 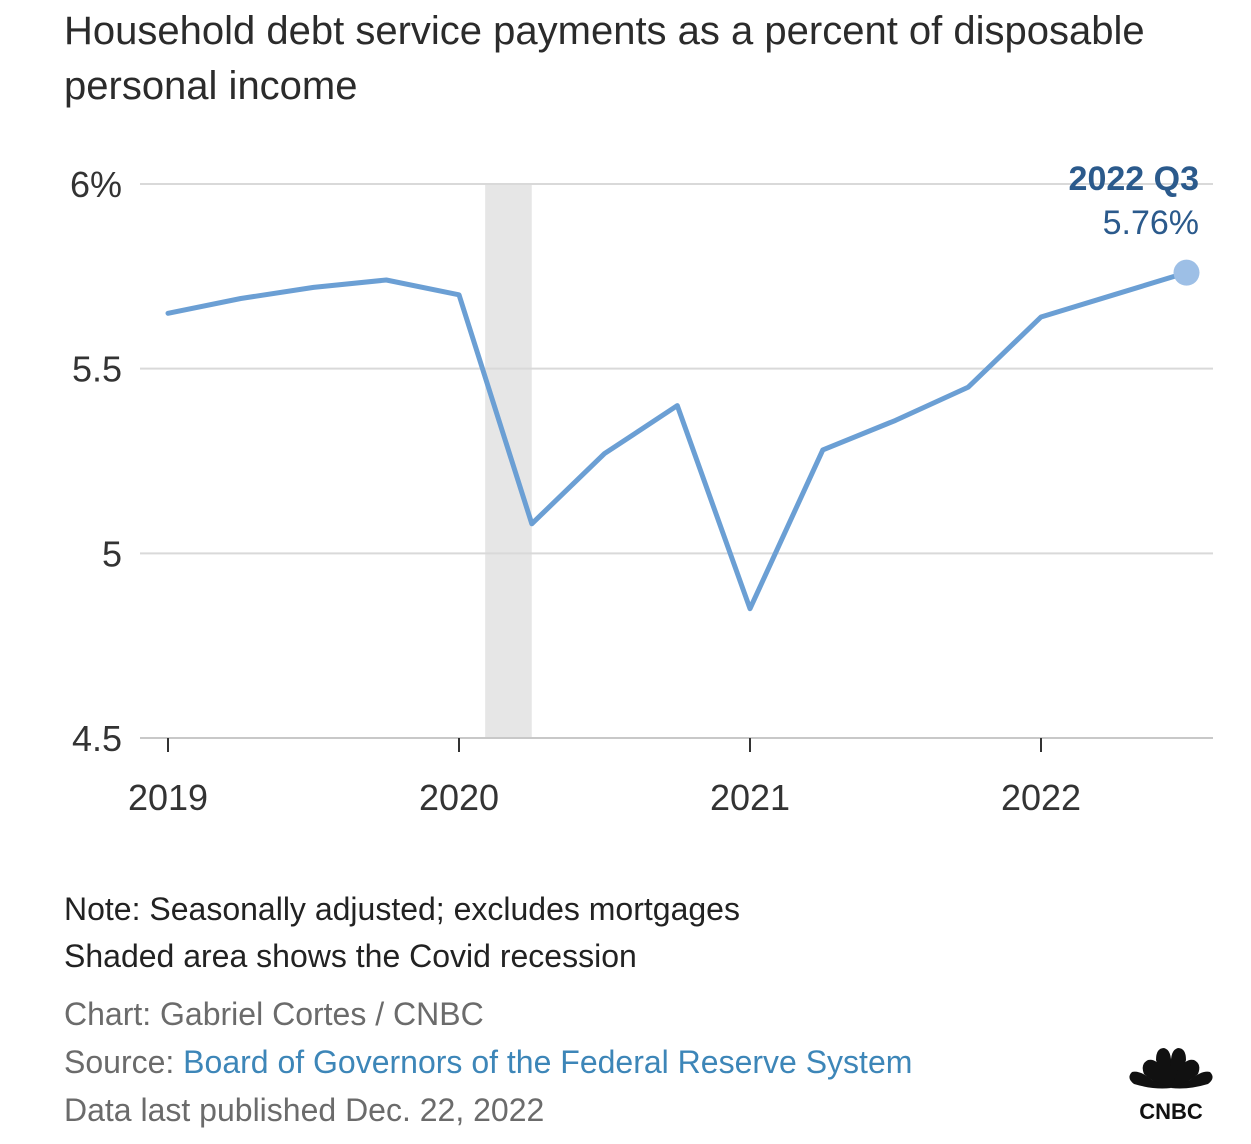 What do you see at coordinates (97, 738) in the screenshot?
I see `y-tick-label: 4.5` at bounding box center [97, 738].